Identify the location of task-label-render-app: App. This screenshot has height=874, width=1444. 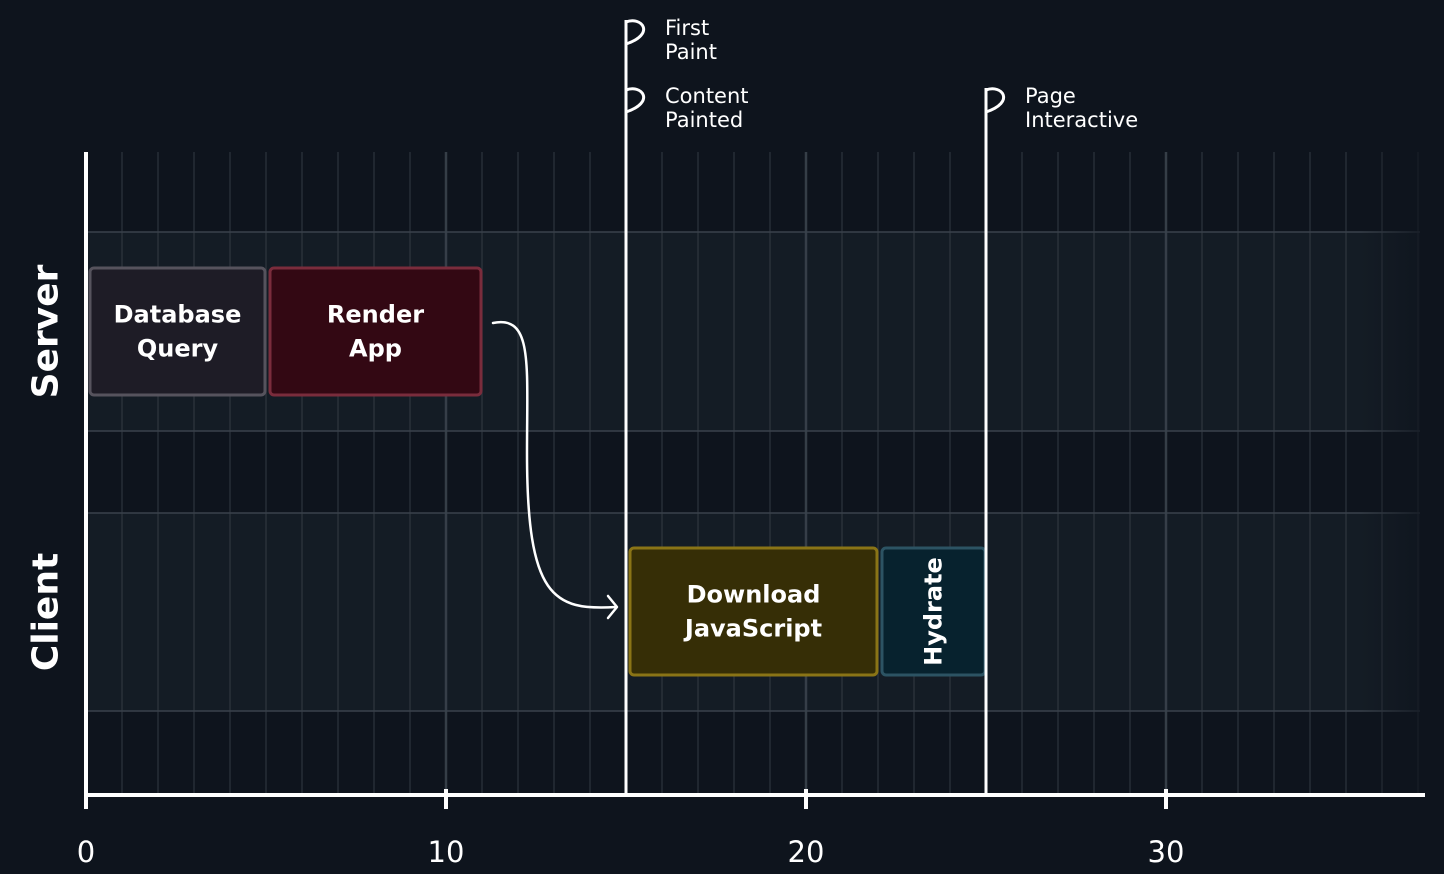
(375, 349).